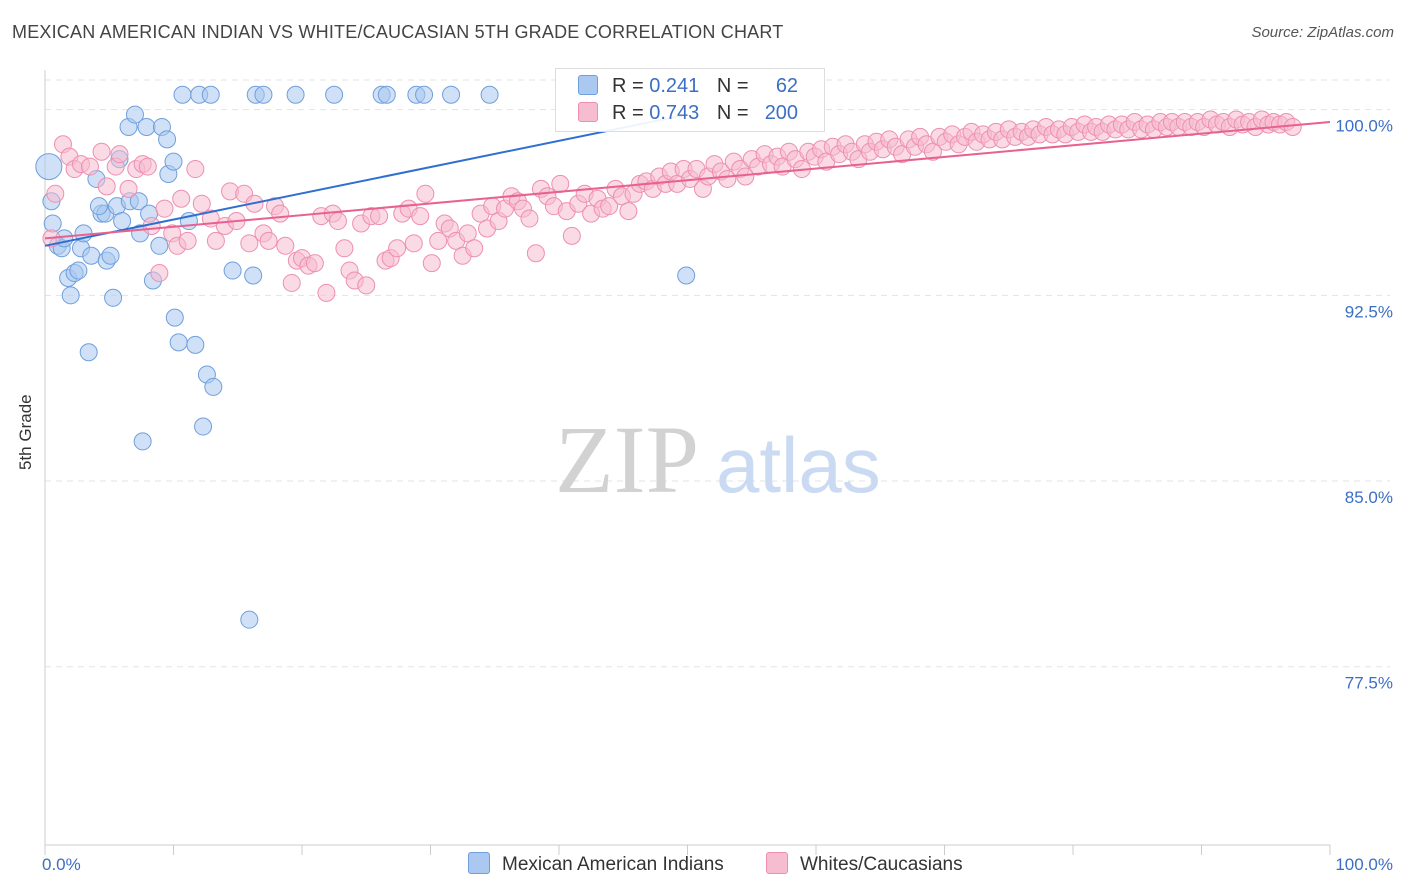 The height and width of the screenshot is (892, 1406). I want to click on bottom-legend-item-mexican-american-indians: Mexican American Indians, so click(596, 864).